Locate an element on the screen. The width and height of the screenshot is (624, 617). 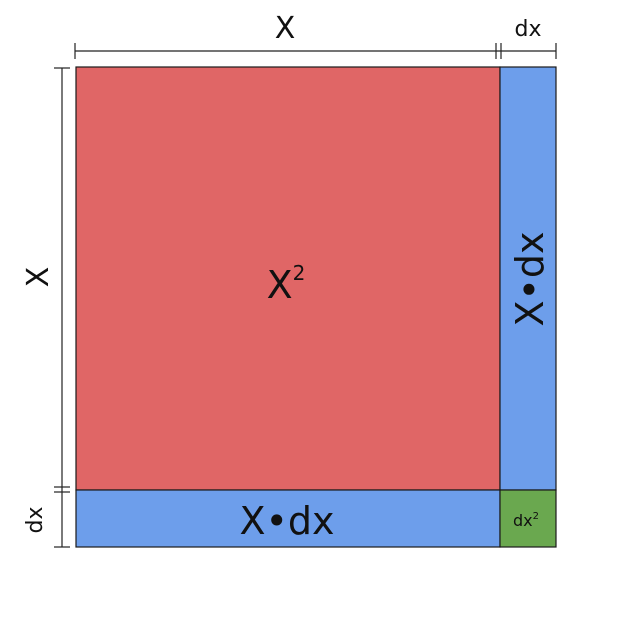
top-x-label: X is located at coordinates (285, 28).